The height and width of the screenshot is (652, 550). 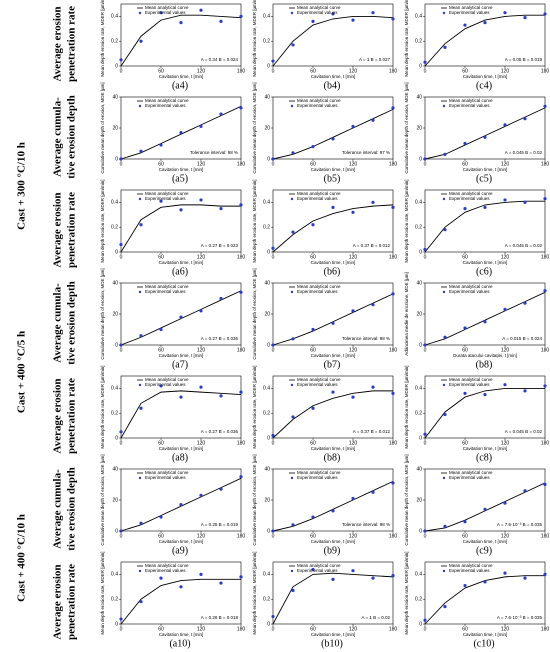 What do you see at coordinates (220, 59) in the screenshot?
I see `annotation: A = 0.34 B = 0.024` at bounding box center [220, 59].